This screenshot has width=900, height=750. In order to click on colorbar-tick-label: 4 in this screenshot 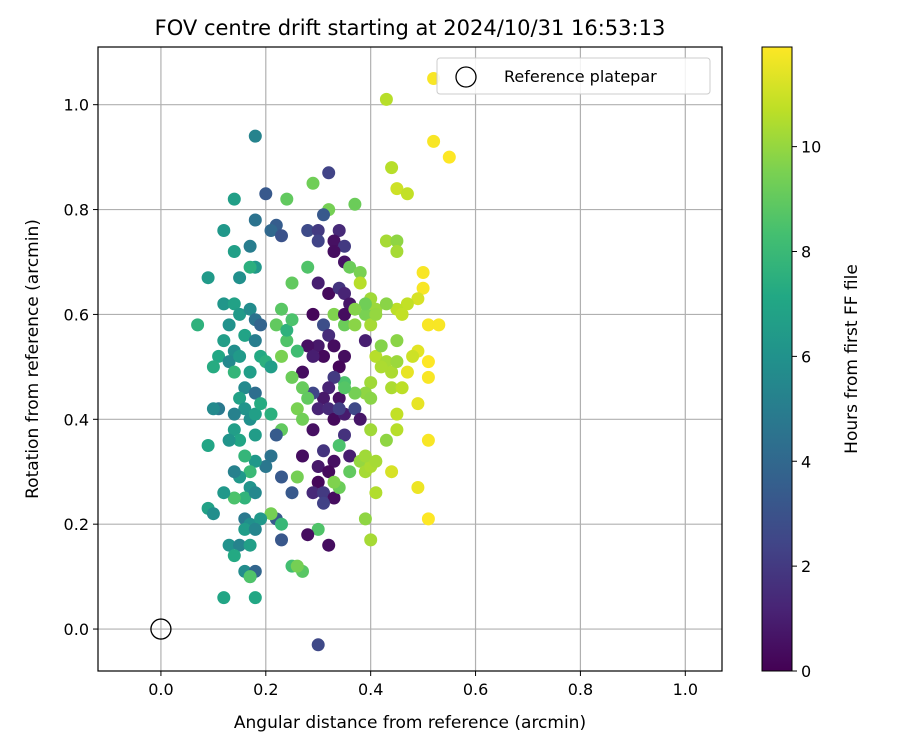, I will do `click(806, 461)`.